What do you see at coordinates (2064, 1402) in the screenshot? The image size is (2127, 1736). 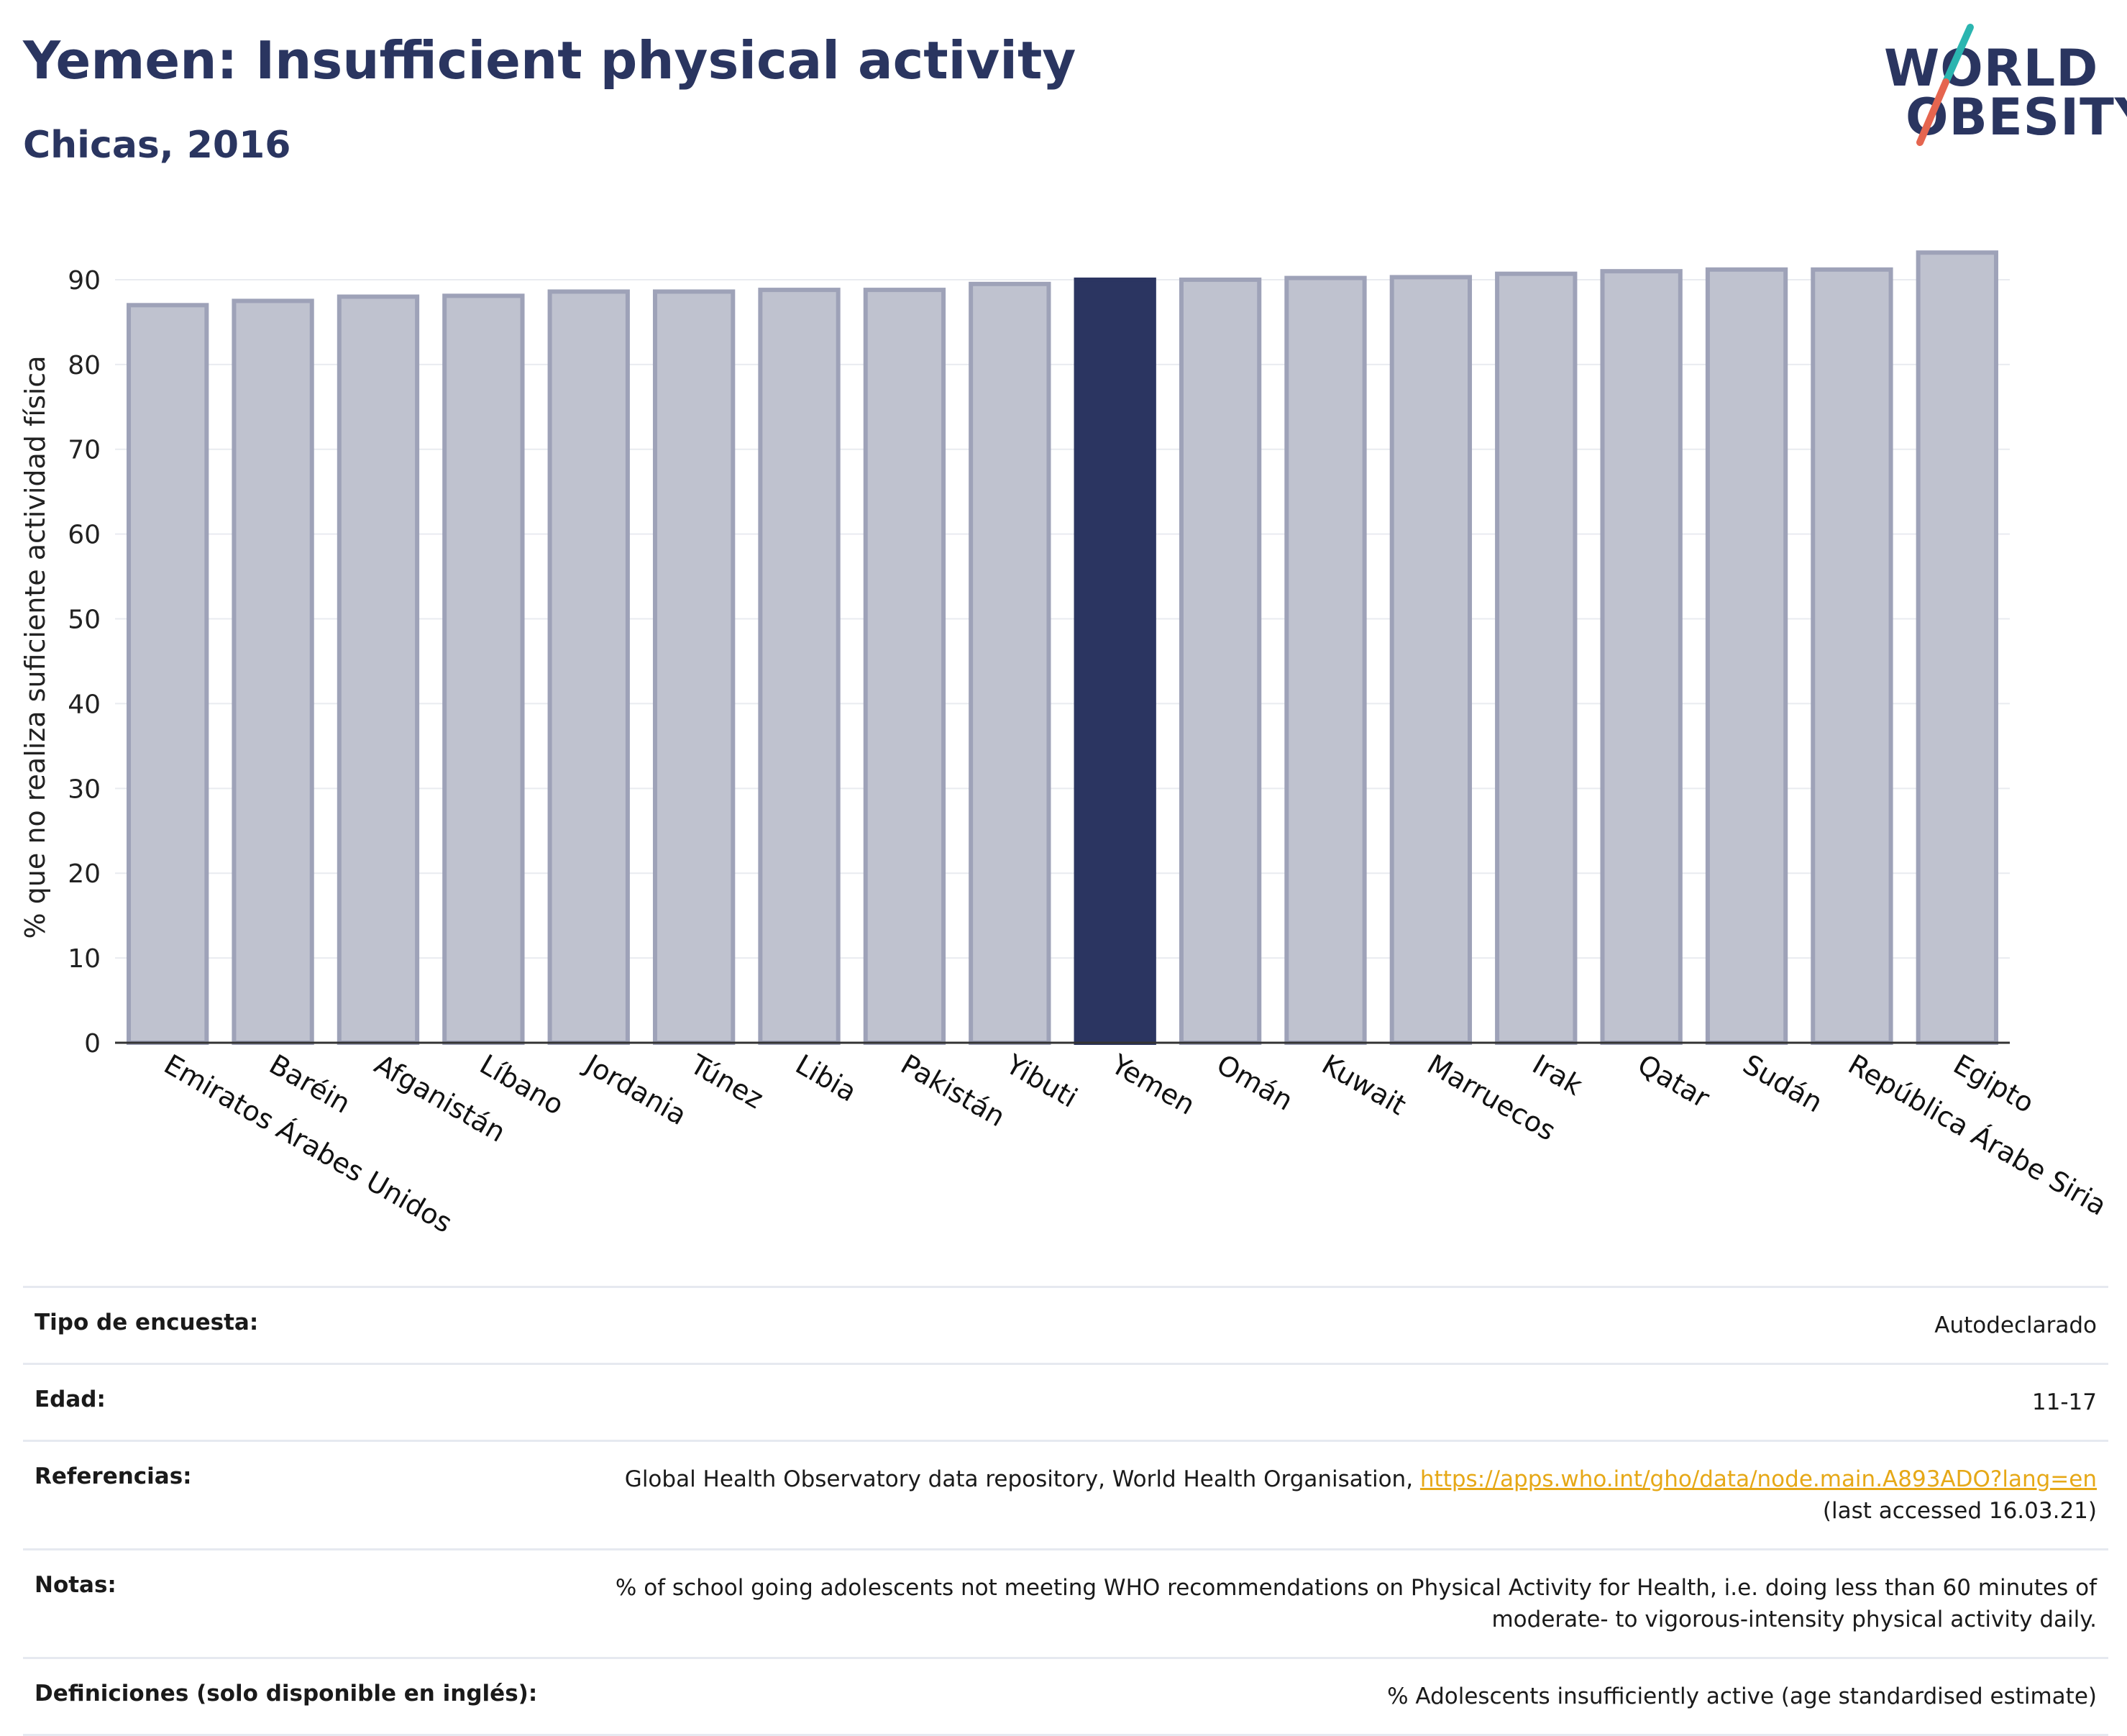 I see `age-value: 11-17` at bounding box center [2064, 1402].